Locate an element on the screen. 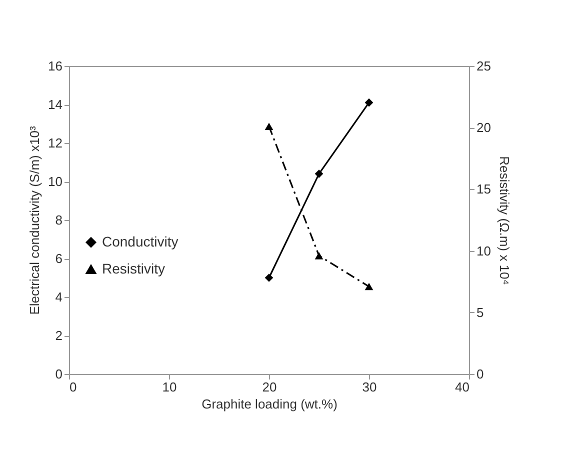 The width and height of the screenshot is (579, 456). y-tick-label: 16 is located at coordinates (55, 66).